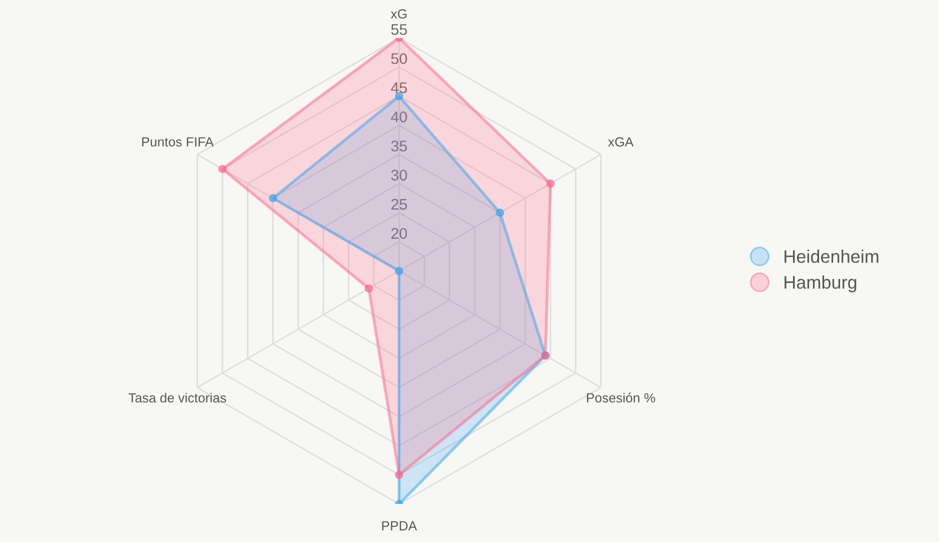 The width and height of the screenshot is (939, 542). I want to click on legend-label: Heidenheim, so click(831, 256).